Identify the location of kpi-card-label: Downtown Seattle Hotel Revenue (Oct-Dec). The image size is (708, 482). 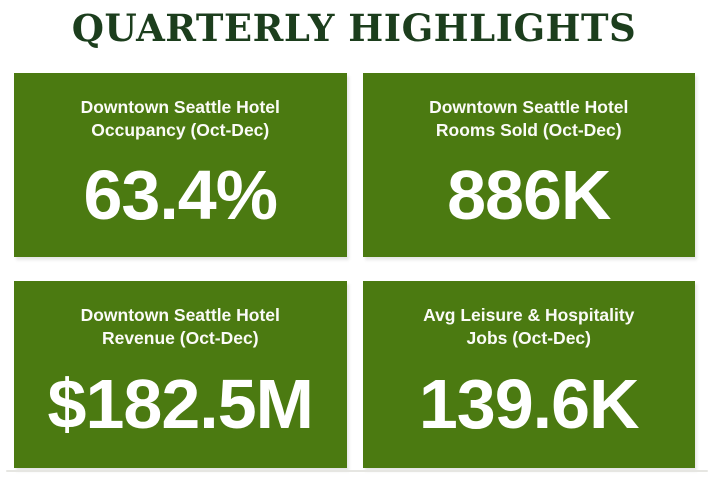
(180, 315).